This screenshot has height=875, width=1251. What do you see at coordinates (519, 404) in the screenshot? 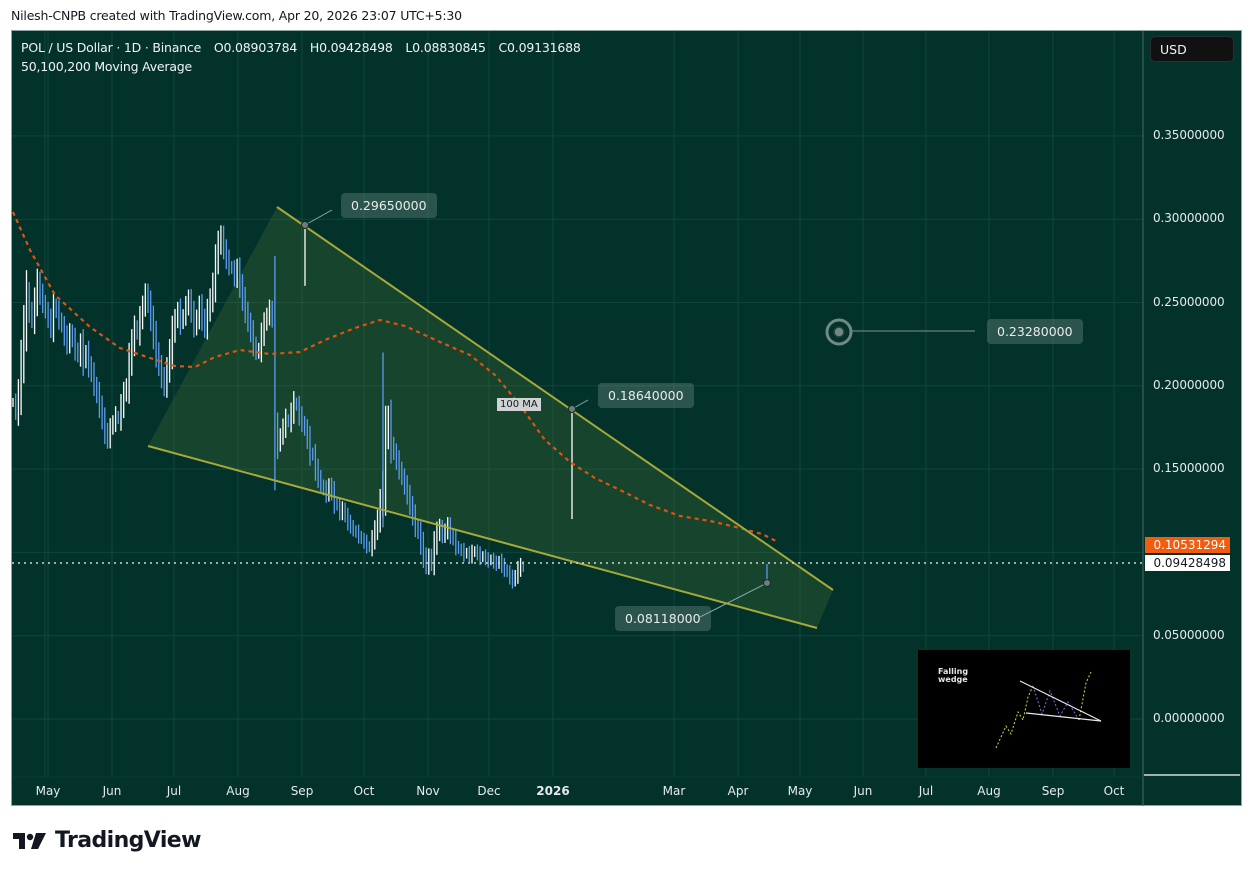
I see `ma-label: 100 MA` at bounding box center [519, 404].